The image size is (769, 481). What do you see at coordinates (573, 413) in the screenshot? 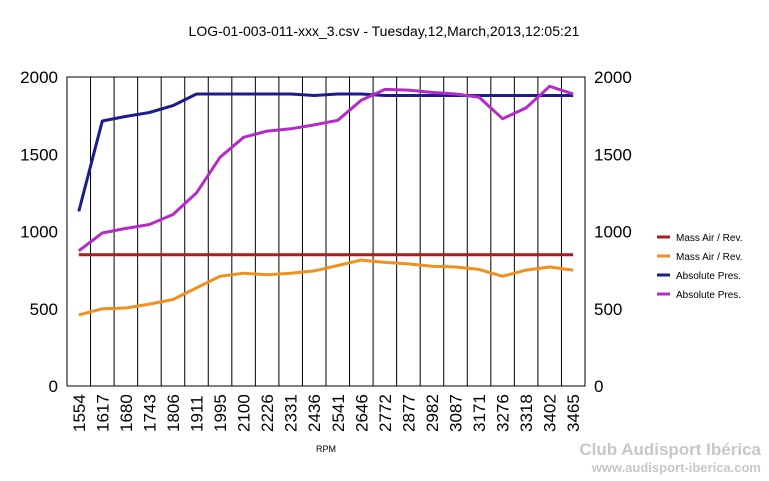
I see `x-tick-label: 3465` at bounding box center [573, 413].